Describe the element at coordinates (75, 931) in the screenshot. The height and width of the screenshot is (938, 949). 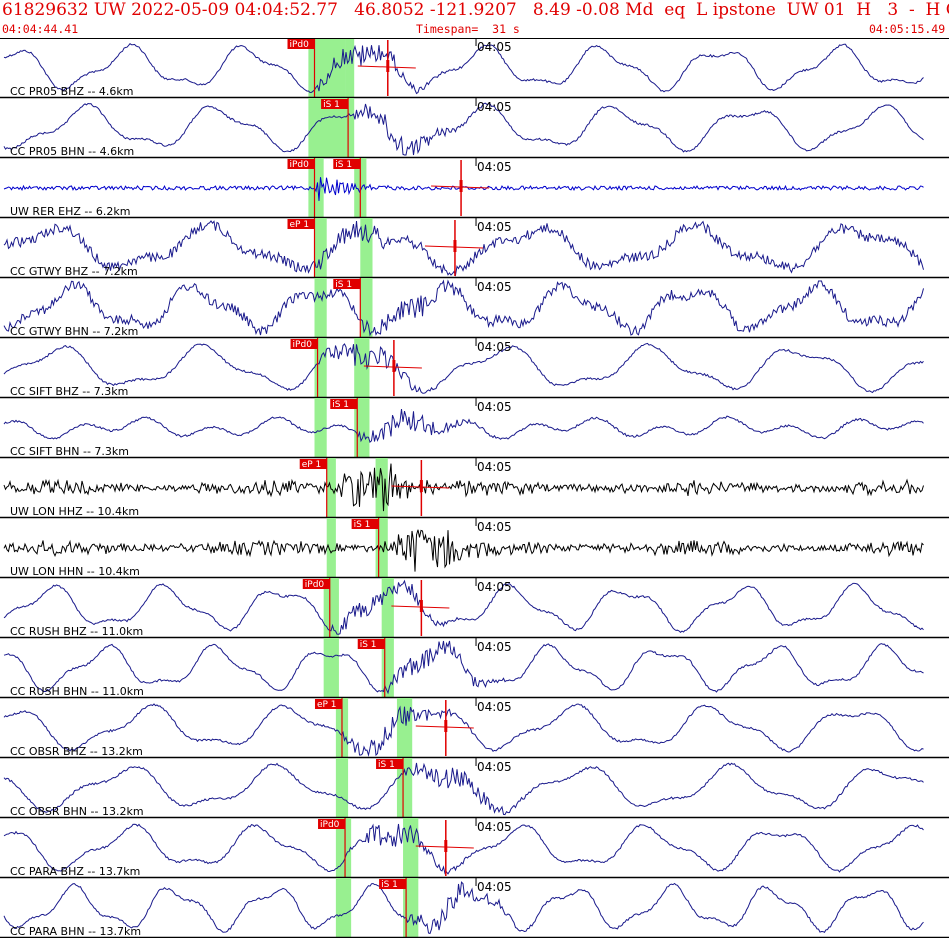
I see `channel-label: CC PARA BHN -- 13.7km` at that location.